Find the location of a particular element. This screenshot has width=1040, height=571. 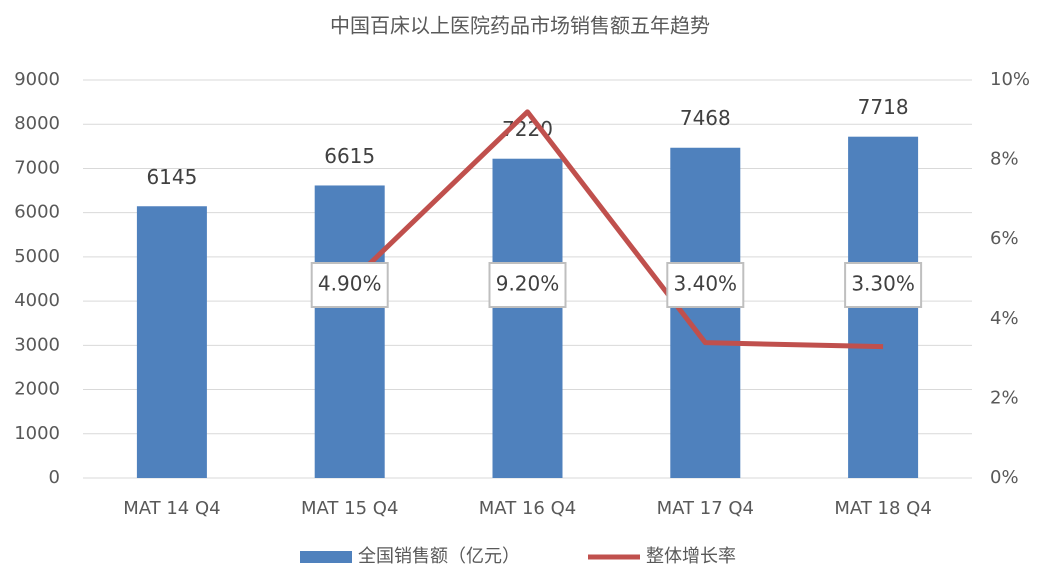

y-tick-label: 2000 is located at coordinates (37, 389).